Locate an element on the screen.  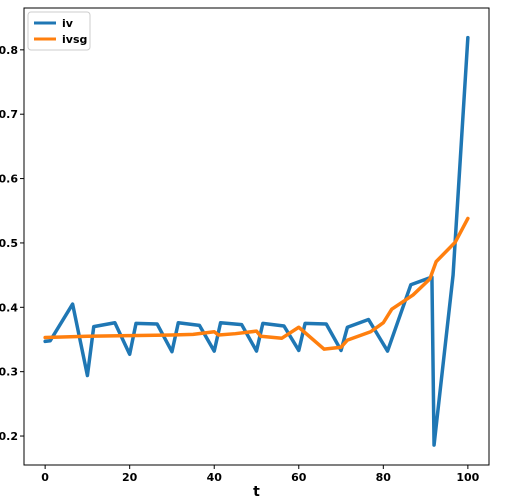
y-tick-label: 0.5 is located at coordinates (9, 243).